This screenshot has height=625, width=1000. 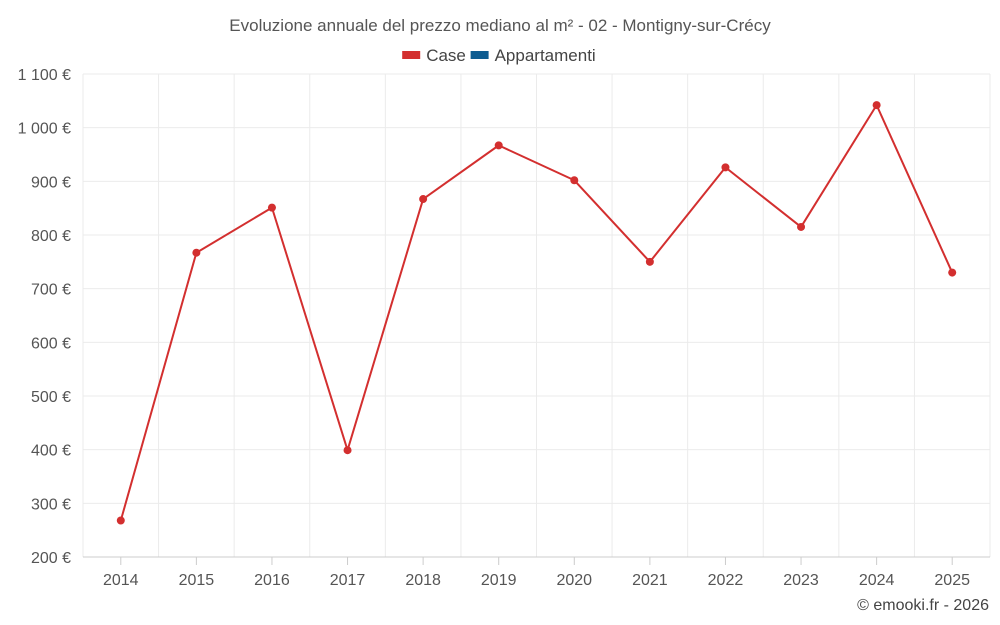 What do you see at coordinates (877, 580) in the screenshot?
I see `x-tick-label: 2024` at bounding box center [877, 580].